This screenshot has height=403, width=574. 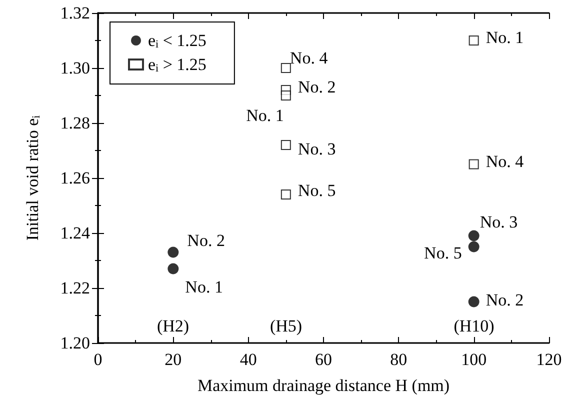 What do you see at coordinates (75, 123) in the screenshot?
I see `y-tick-label: 1.28` at bounding box center [75, 123].